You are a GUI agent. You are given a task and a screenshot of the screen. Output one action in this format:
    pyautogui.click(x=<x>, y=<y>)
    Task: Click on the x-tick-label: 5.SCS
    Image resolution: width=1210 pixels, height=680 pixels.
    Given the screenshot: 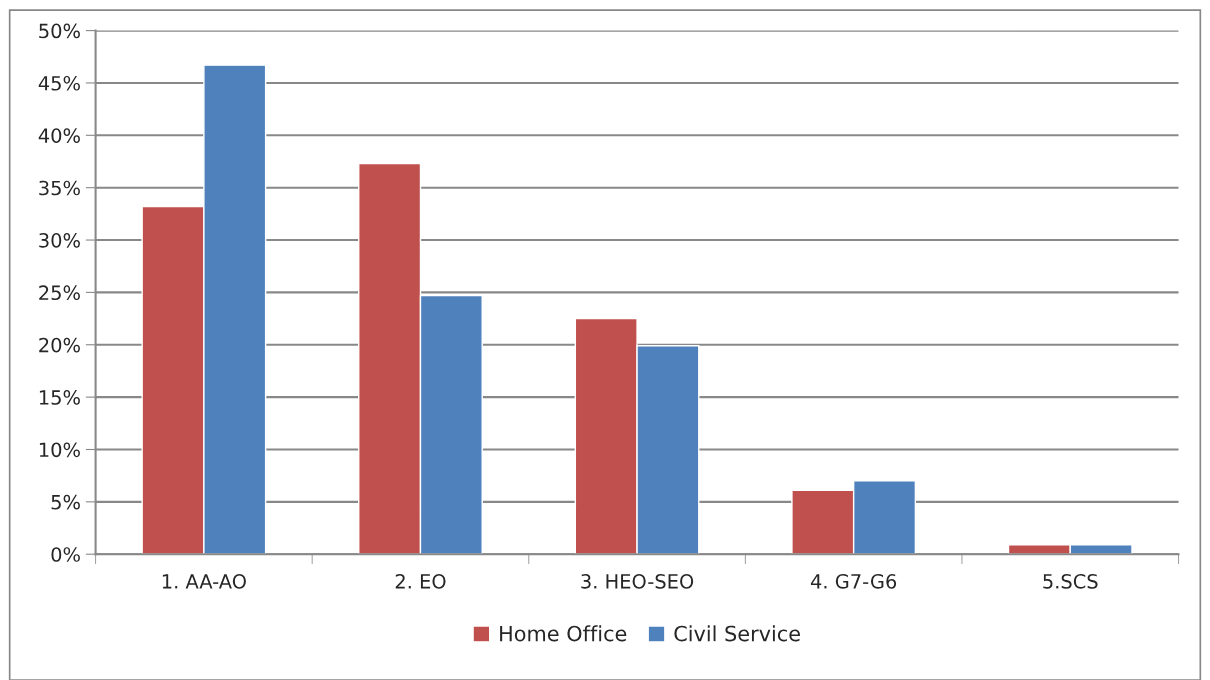 What is the action you would take?
    pyautogui.click(x=1070, y=581)
    